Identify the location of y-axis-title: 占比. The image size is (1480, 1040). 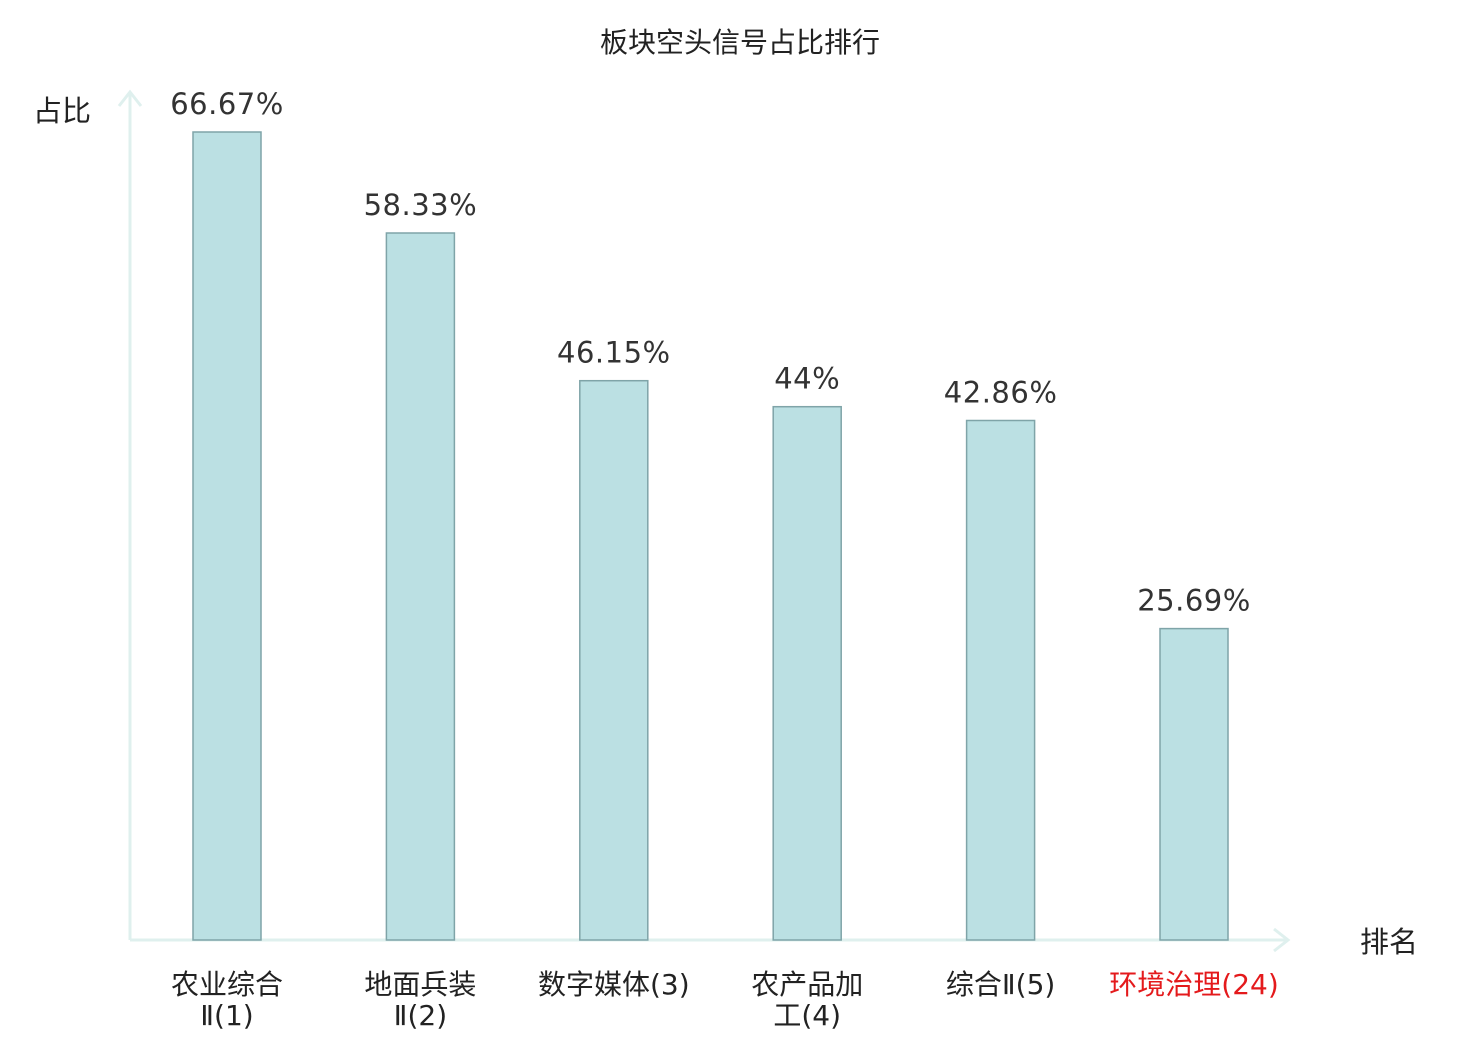
(62, 111).